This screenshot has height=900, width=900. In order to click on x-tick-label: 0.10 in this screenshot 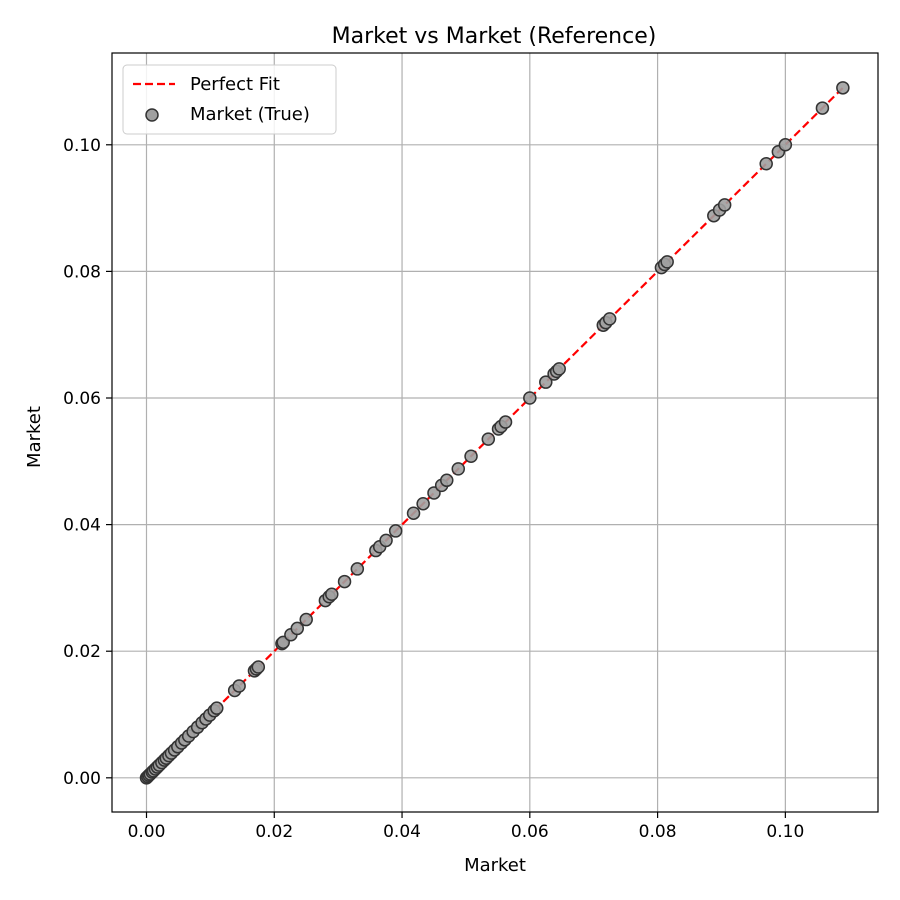, I will do `click(785, 832)`.